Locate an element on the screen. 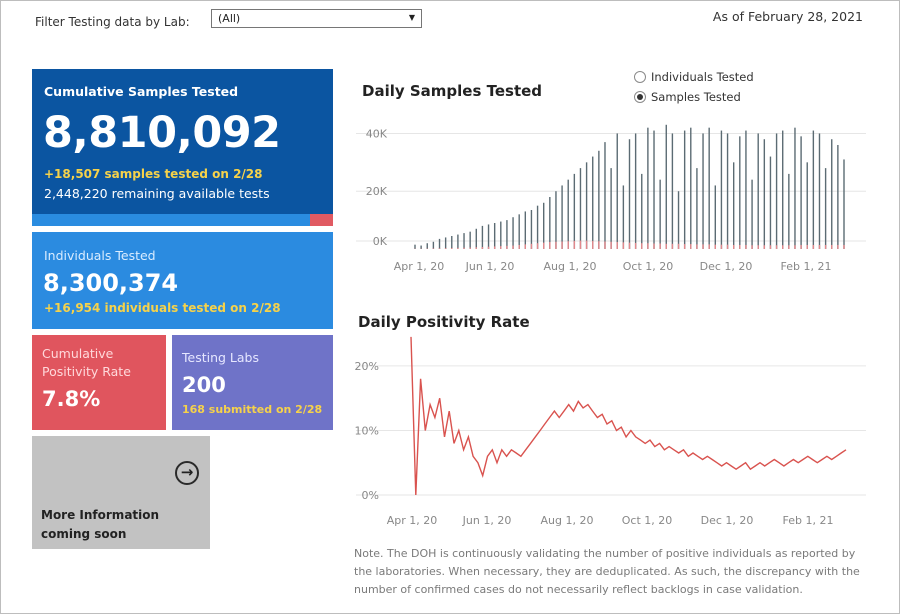 This screenshot has width=900, height=614. daily-samples-title: Daily Samples Tested is located at coordinates (452, 91).